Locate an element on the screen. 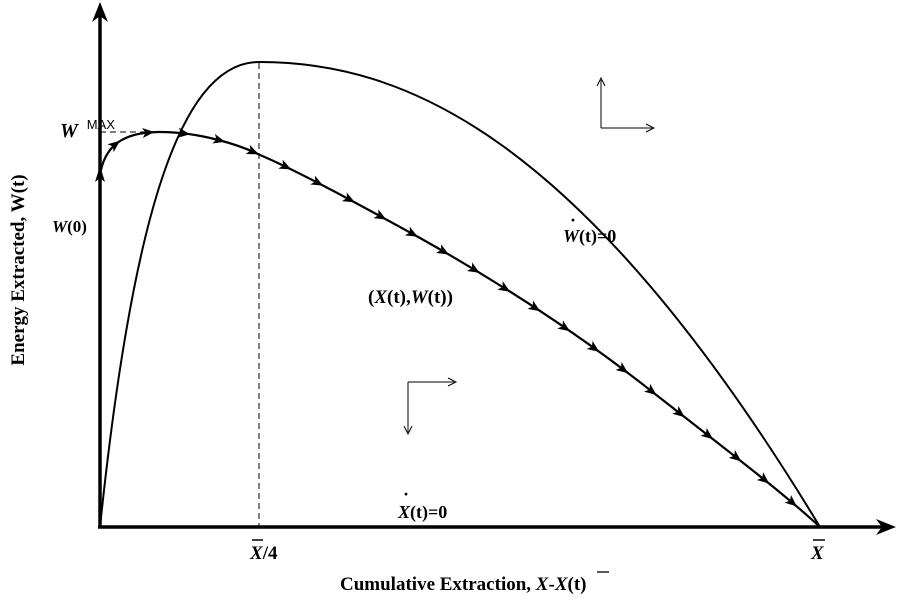 The image size is (898, 598). direction-arrow-upper-right is located at coordinates (626, 104).